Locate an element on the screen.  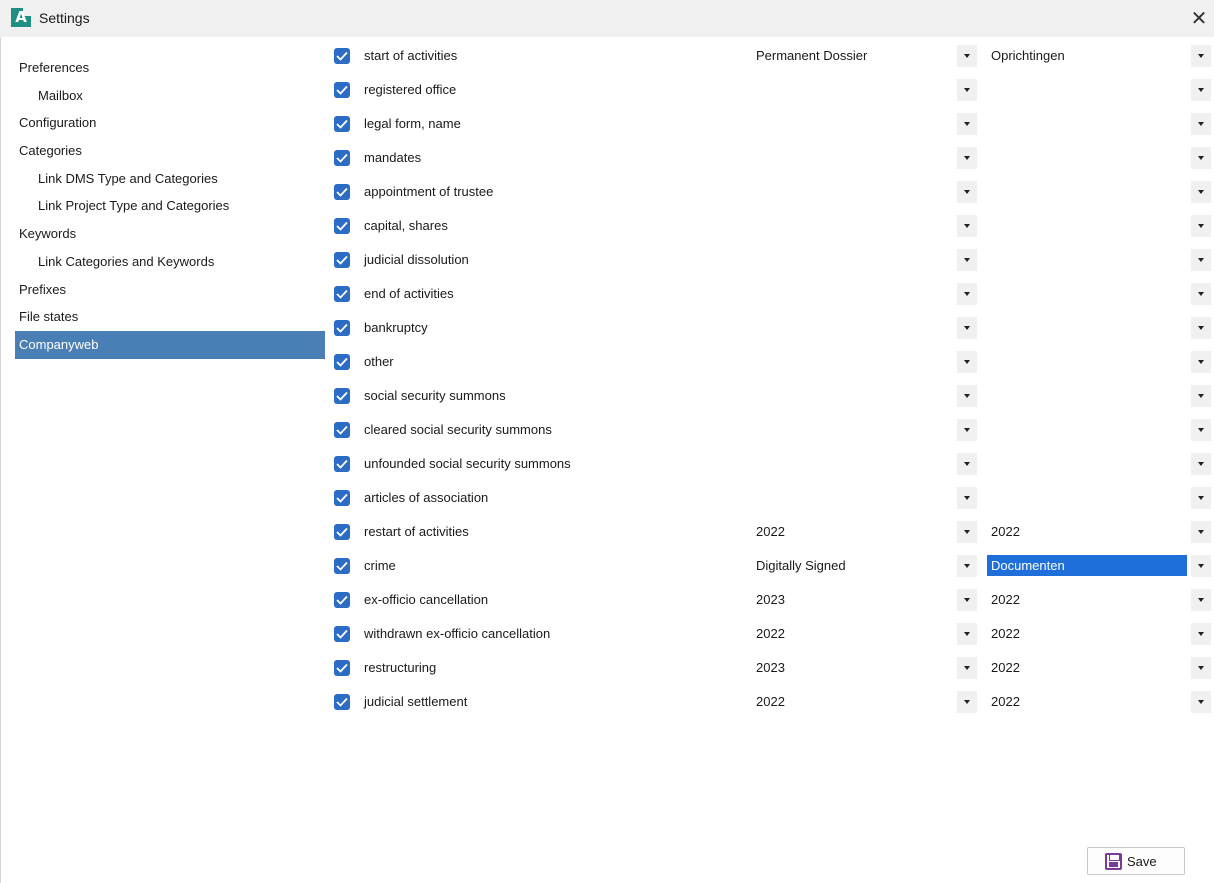
target-dossier-value: Permanent Dossier is located at coordinates (812, 55).